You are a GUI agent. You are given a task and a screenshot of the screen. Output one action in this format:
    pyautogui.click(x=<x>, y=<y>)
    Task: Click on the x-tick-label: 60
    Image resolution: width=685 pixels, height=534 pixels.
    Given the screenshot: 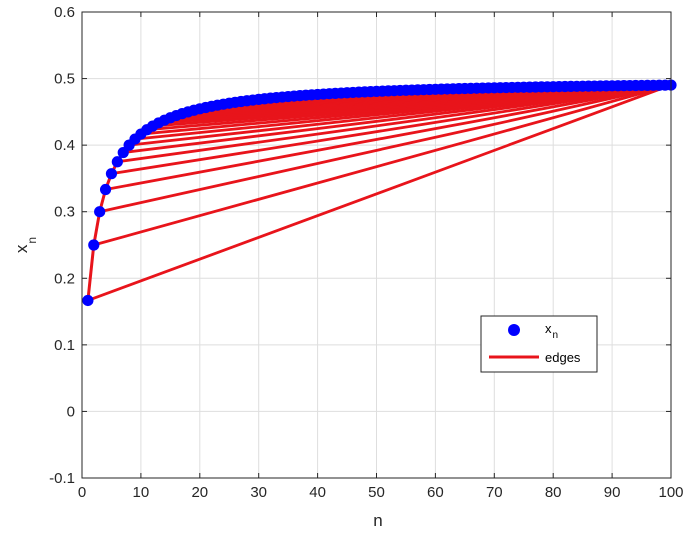 What is the action you would take?
    pyautogui.click(x=435, y=492)
    